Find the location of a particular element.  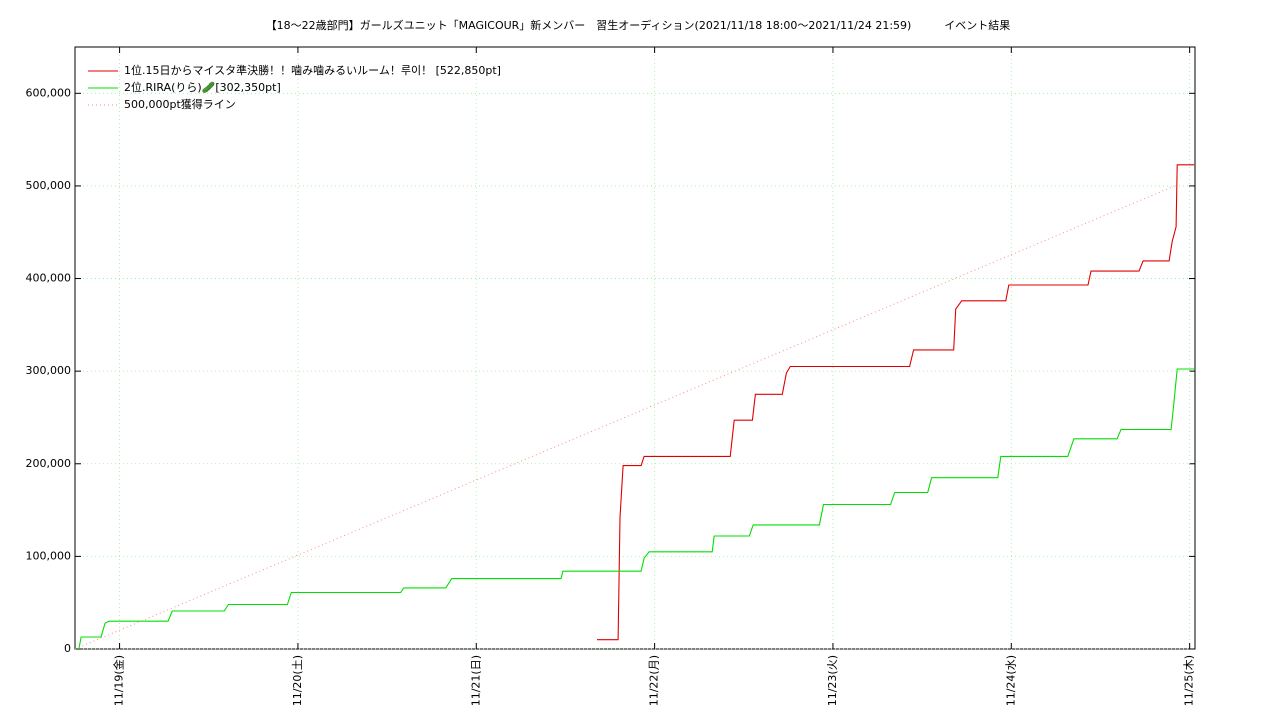

y-tick-label: 200,000 is located at coordinates (49, 463).